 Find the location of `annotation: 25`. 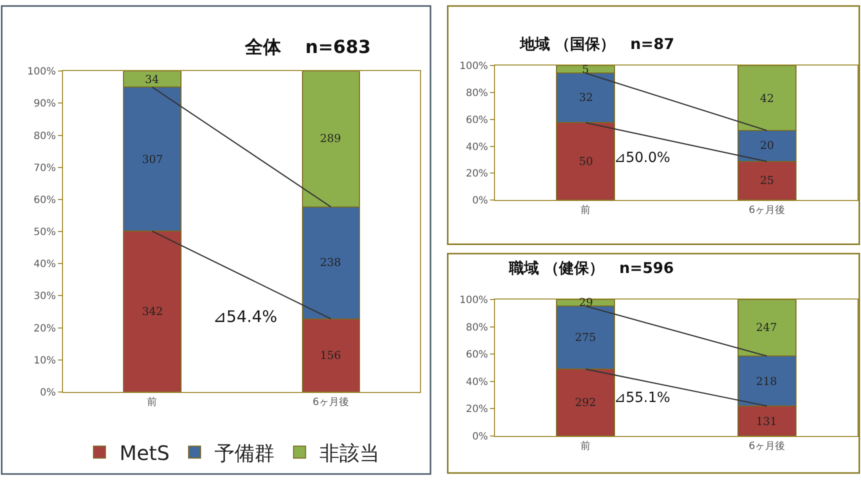

annotation: 25 is located at coordinates (767, 180).